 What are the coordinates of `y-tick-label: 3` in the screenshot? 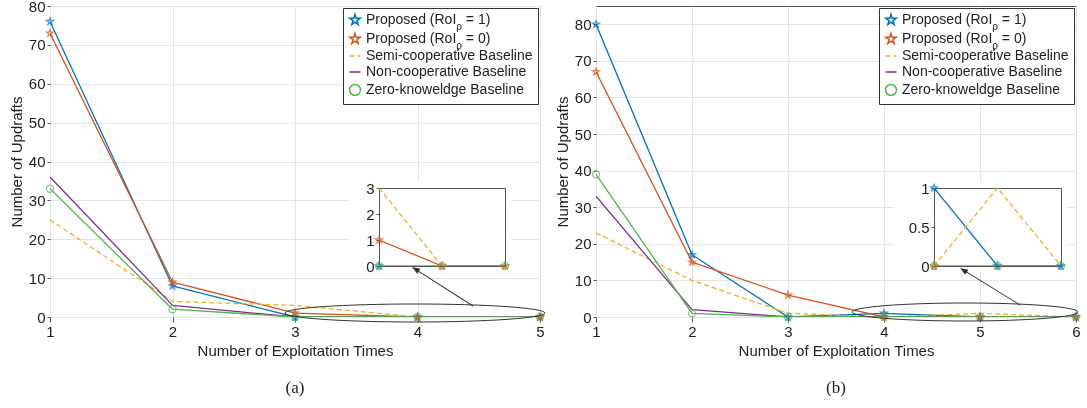 It's located at (370, 188).